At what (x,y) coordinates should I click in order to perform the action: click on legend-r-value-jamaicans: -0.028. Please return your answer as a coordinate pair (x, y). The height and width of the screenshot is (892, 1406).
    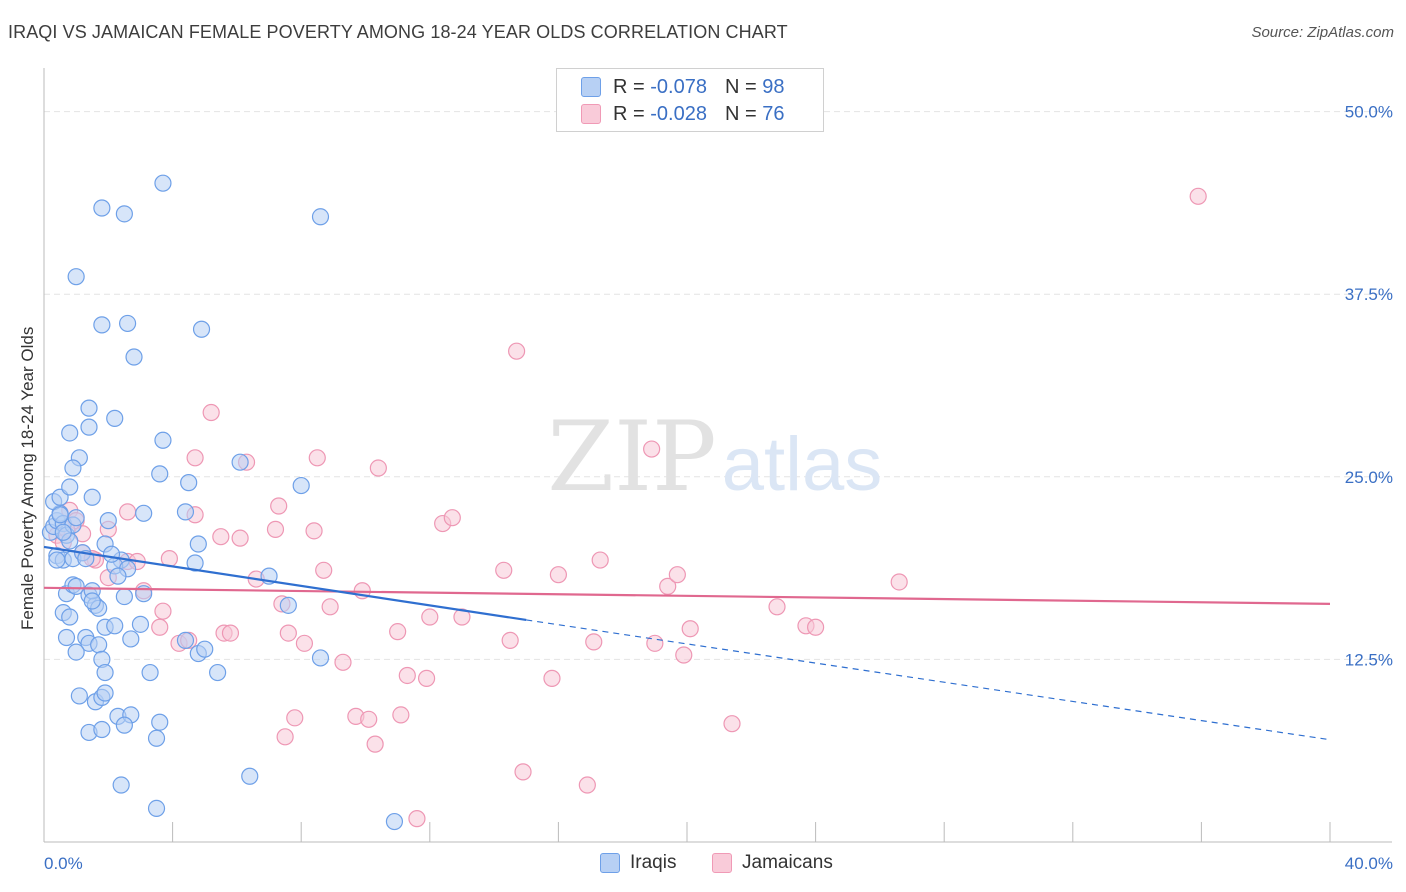
    Looking at the image, I should click on (678, 113).